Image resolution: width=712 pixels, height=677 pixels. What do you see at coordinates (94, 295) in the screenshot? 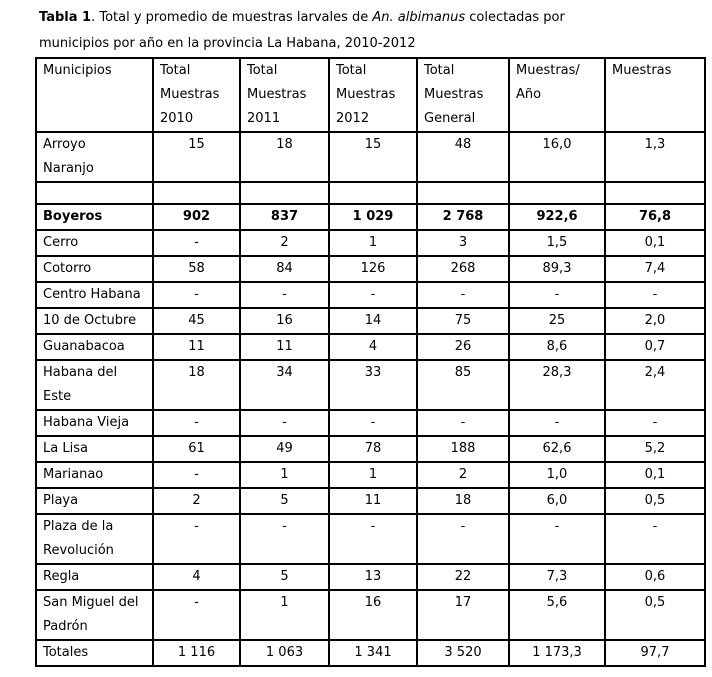
I see `municipality-cell: Centro Habana` at bounding box center [94, 295].